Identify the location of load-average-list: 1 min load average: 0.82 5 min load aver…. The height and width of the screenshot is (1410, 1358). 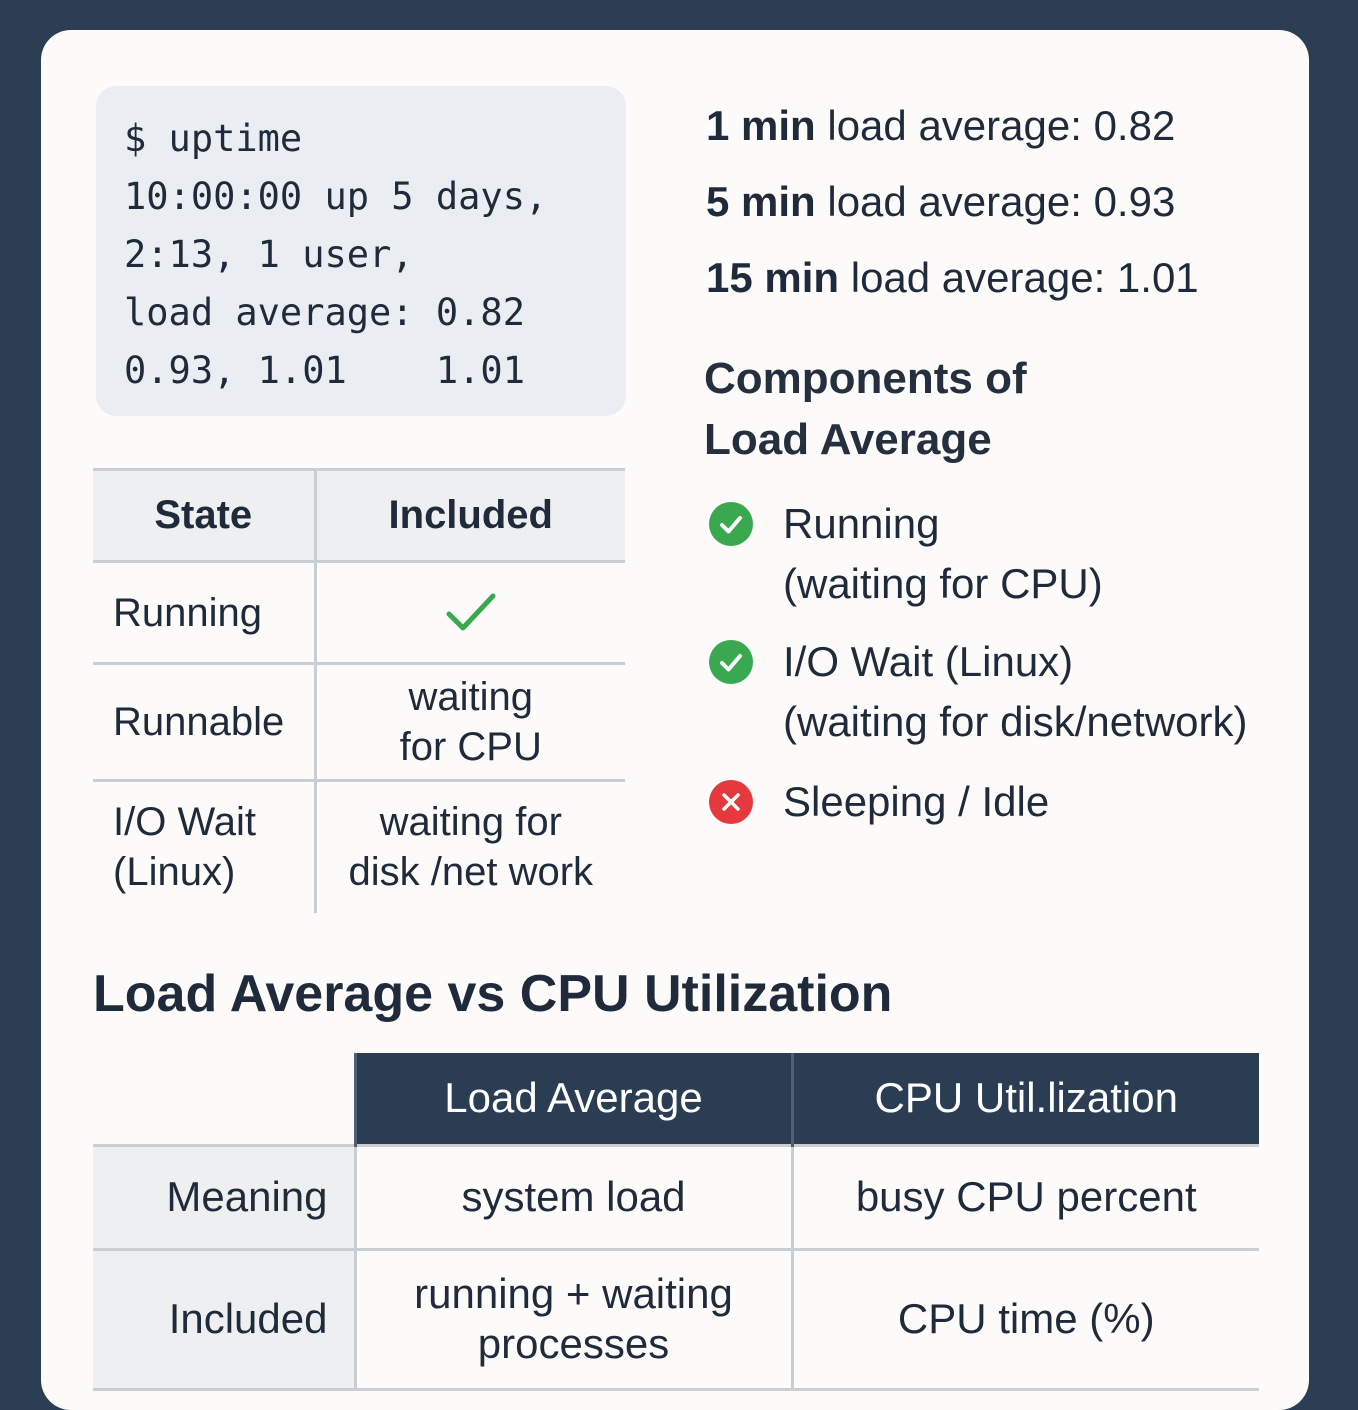
(952, 212).